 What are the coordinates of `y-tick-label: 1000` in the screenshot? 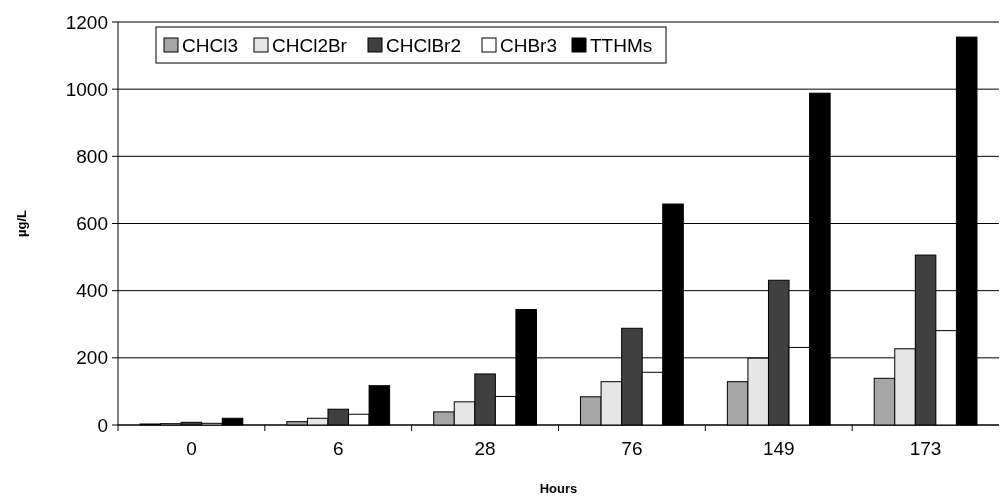 It's located at (86, 89).